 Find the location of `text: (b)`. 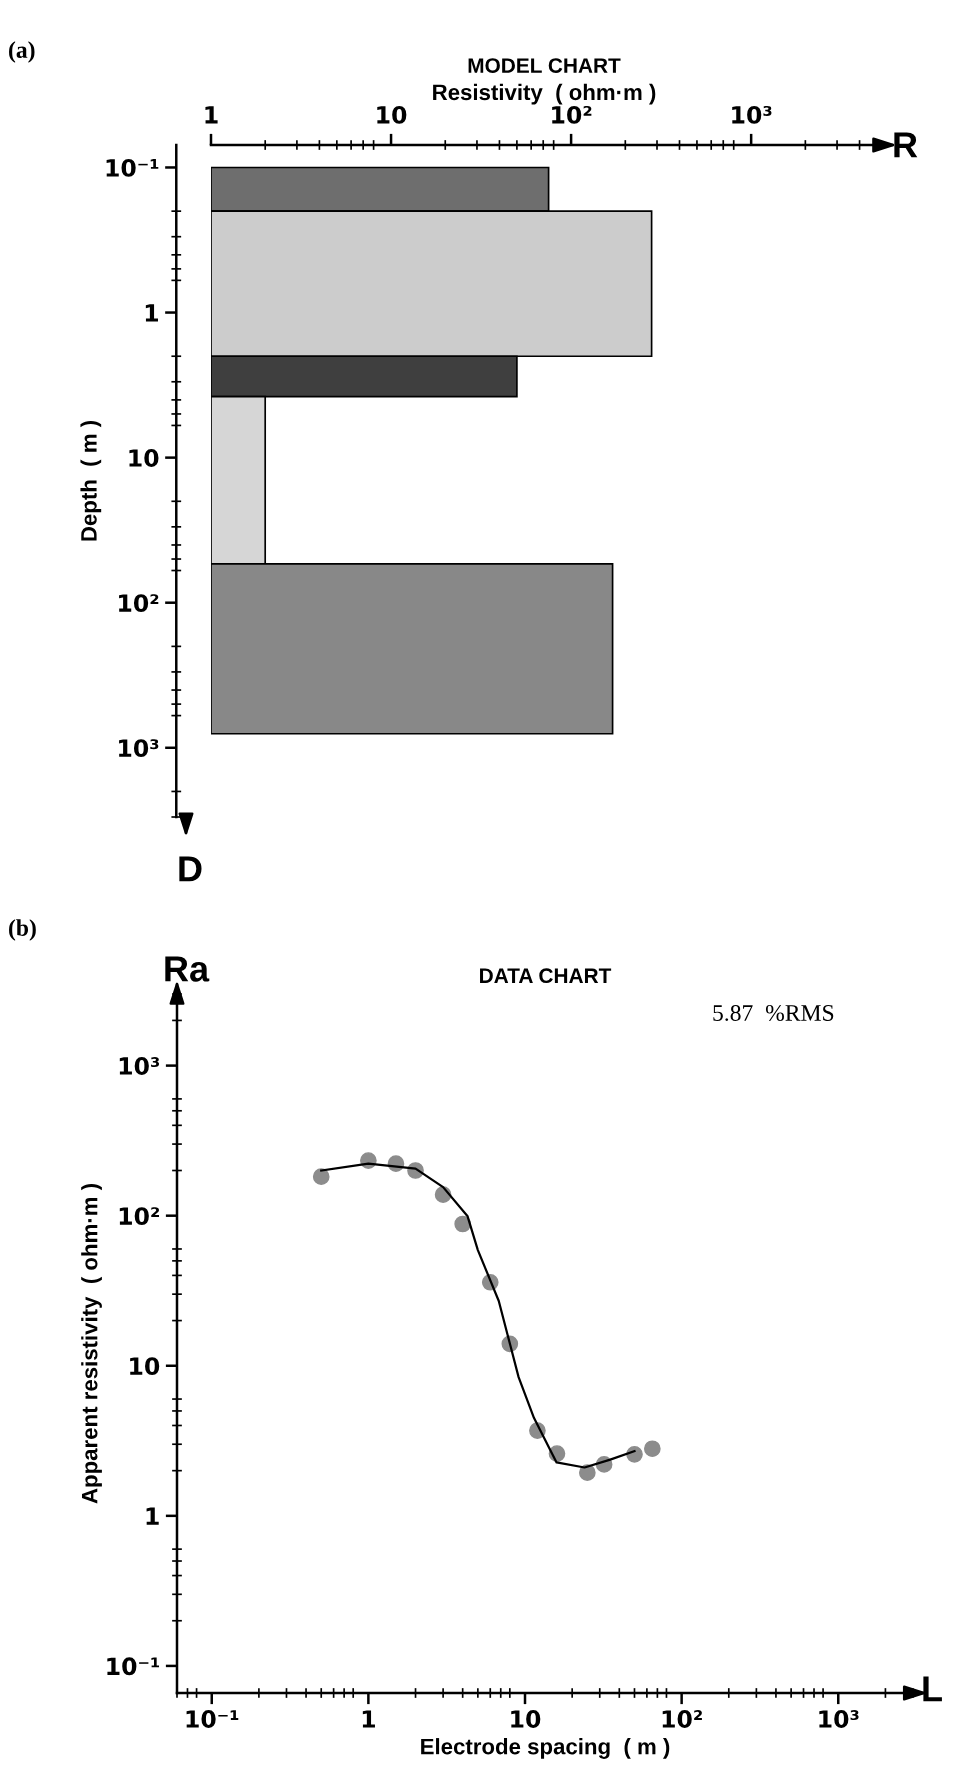

text: (b) is located at coordinates (22, 930).